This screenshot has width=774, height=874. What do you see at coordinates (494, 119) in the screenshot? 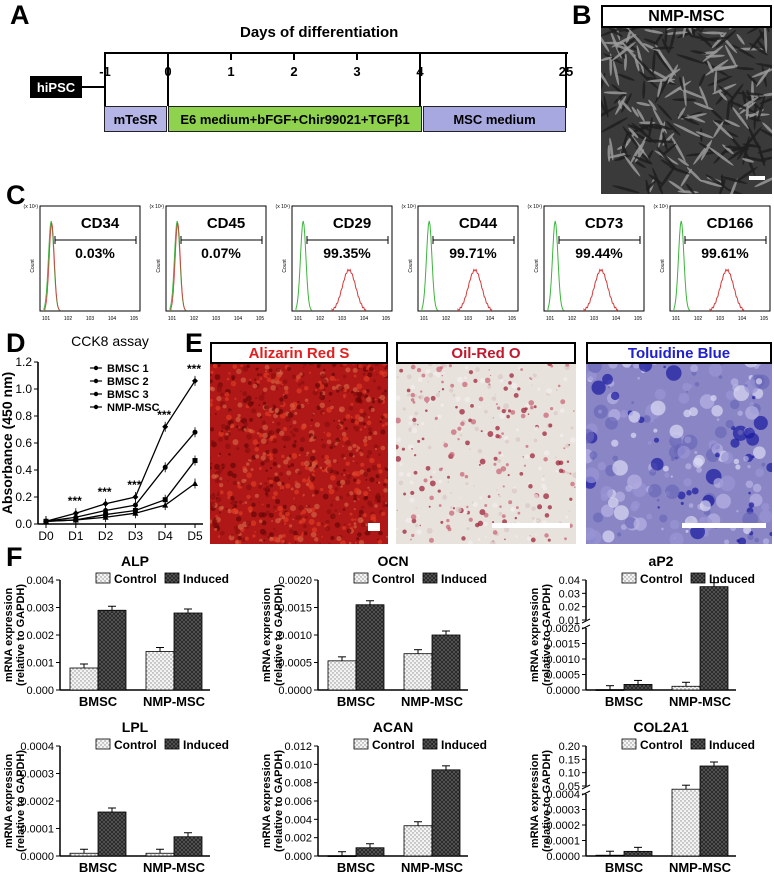
I see `stage-msc-label: MSC medium` at bounding box center [494, 119].